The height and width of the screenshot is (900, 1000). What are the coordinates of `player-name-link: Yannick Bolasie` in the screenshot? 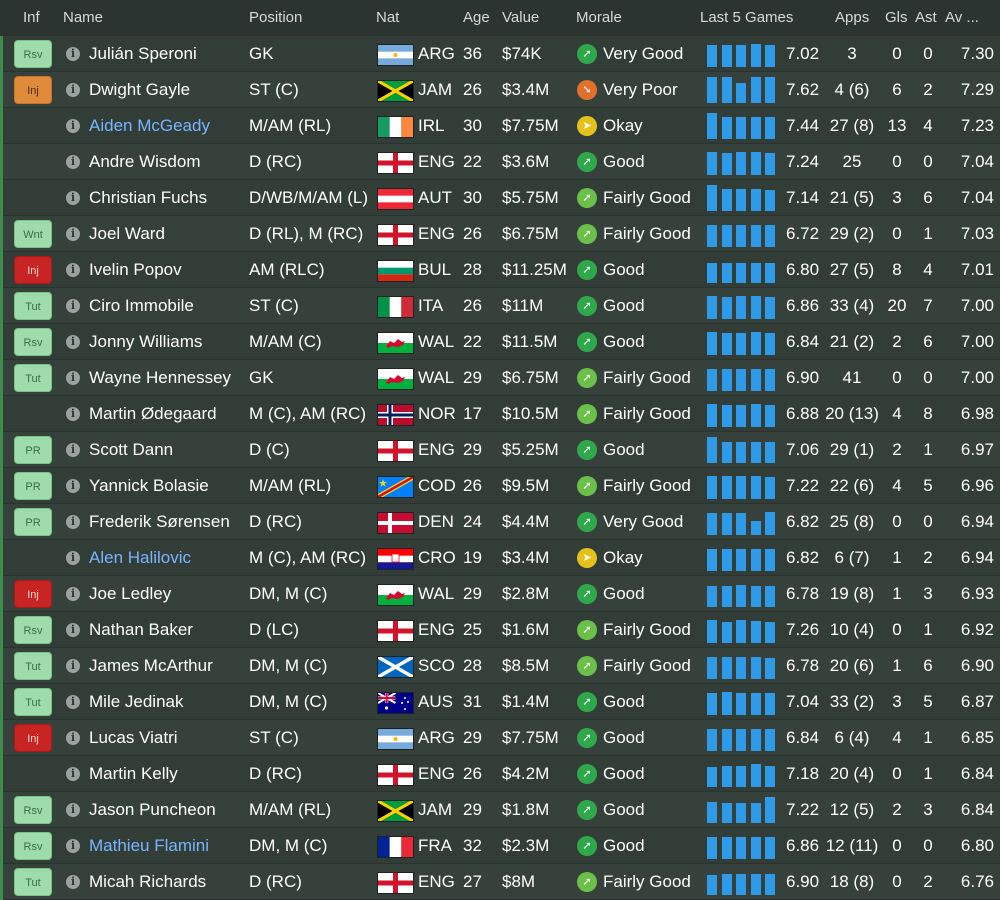 It's located at (149, 485).